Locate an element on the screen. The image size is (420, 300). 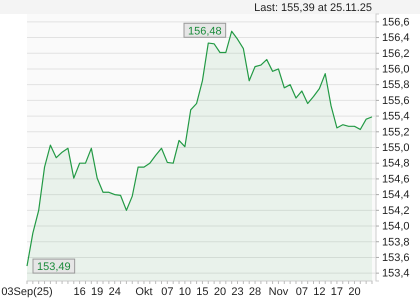
x-tick-label: 15 is located at coordinates (202, 292).